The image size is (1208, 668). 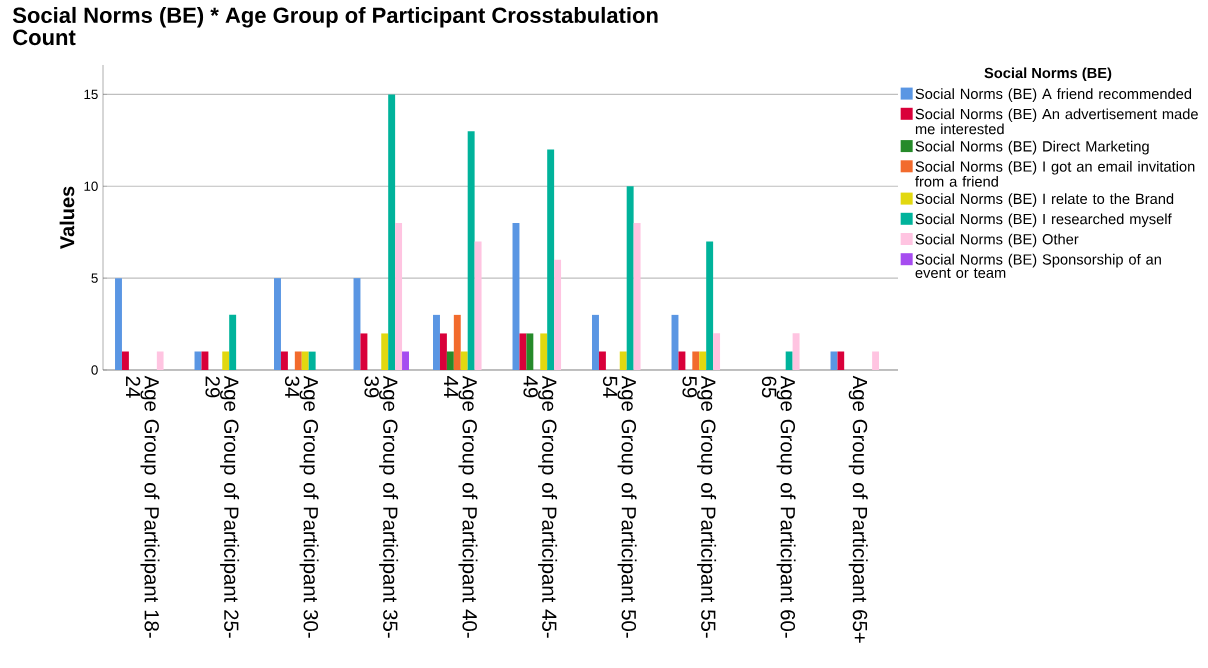 I want to click on x-tick-label: Age Group of Participant 18-24, so click(x=143, y=506).